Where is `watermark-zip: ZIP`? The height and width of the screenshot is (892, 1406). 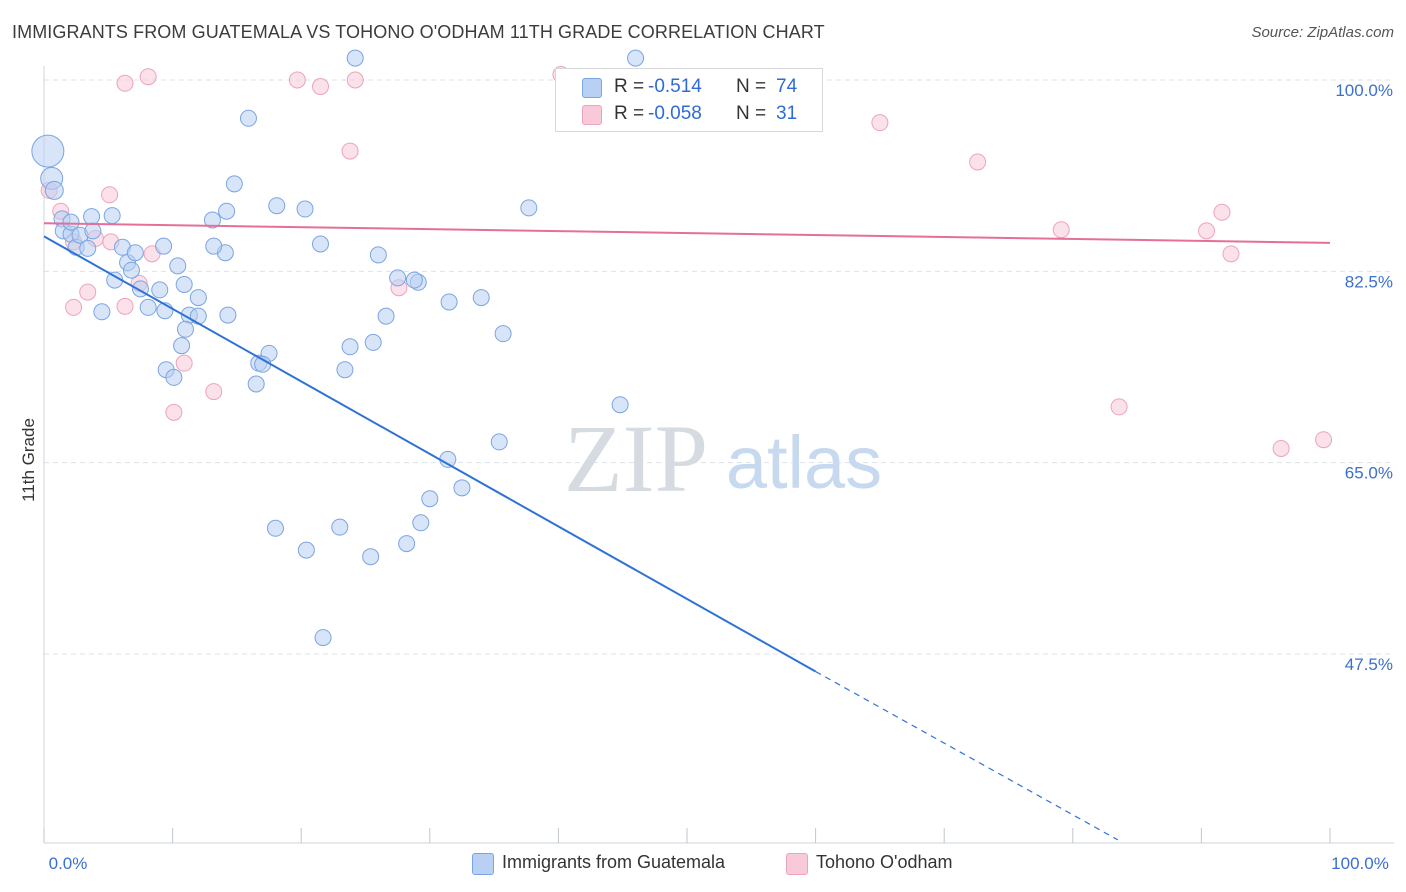
watermark-zip: ZIP is located at coordinates (636, 458).